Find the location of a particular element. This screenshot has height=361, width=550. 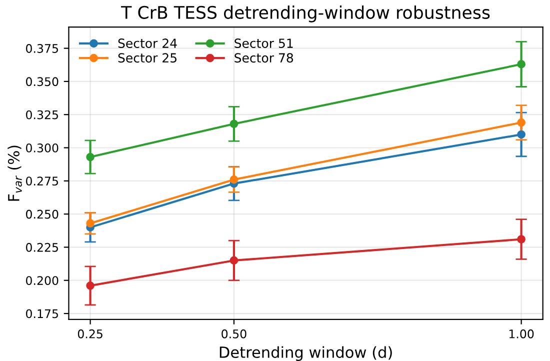

y-axis-title: F$_{var}$ (%) is located at coordinates (15, 173).